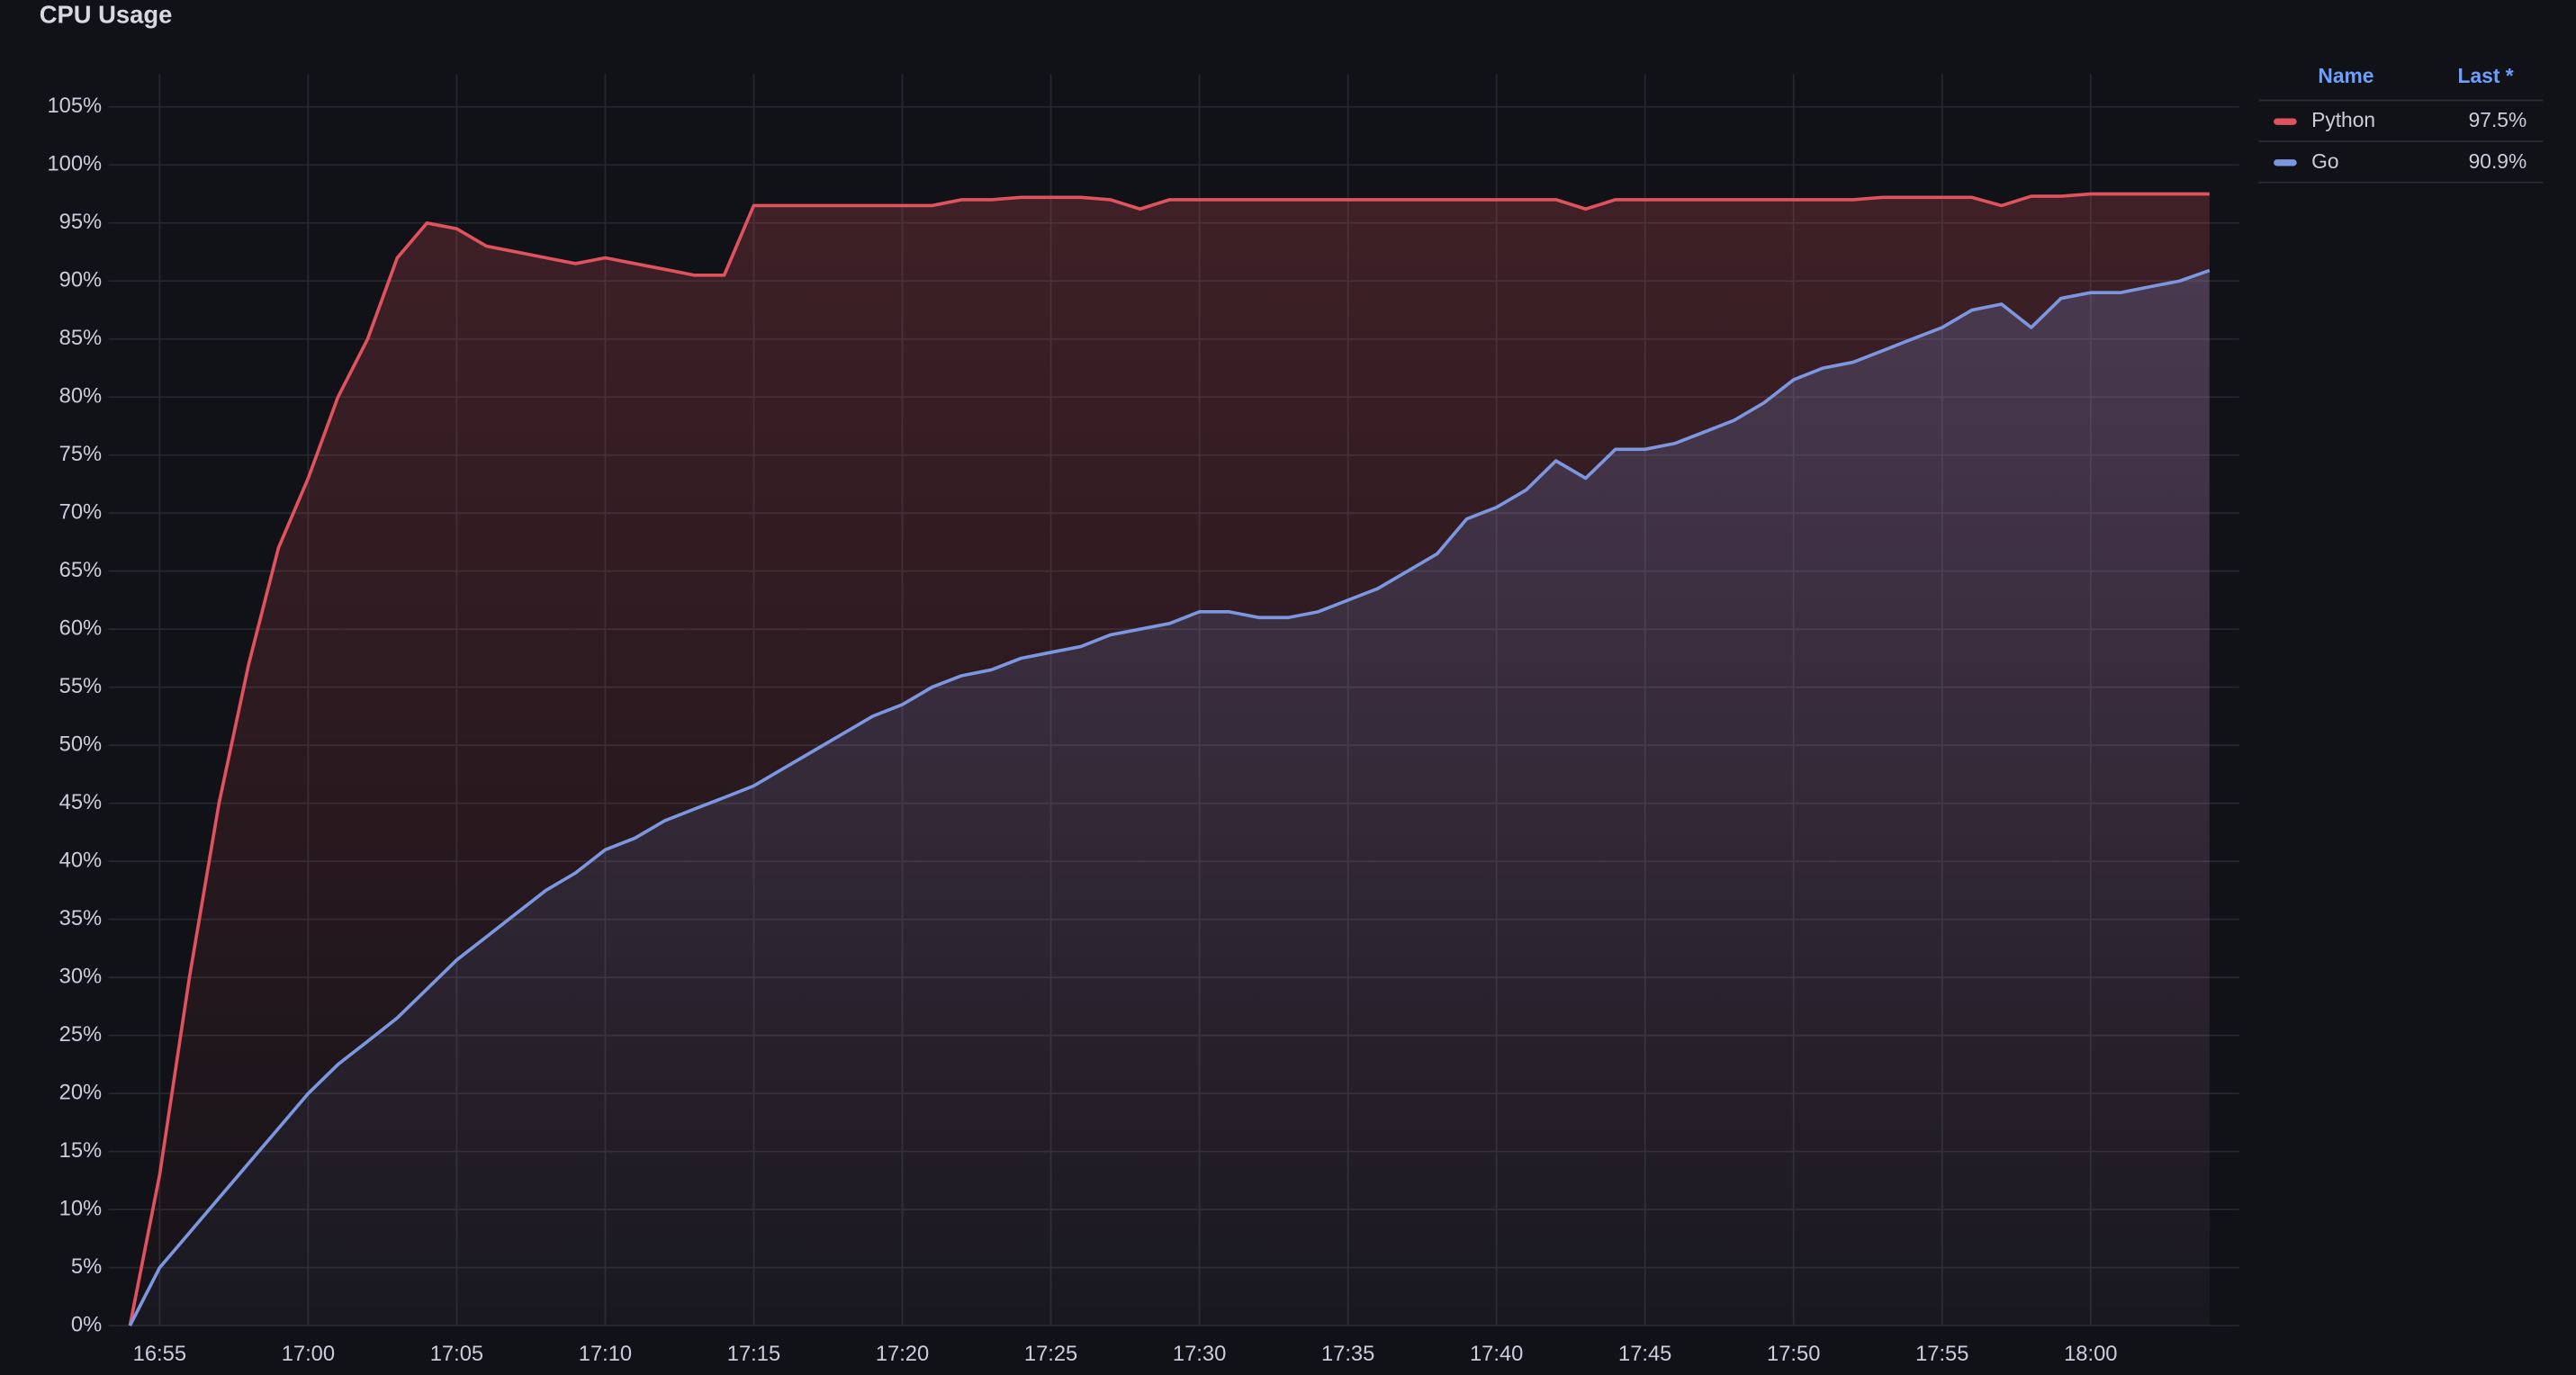  What do you see at coordinates (86, 1267) in the screenshot?
I see `y-tick-label: 5%` at bounding box center [86, 1267].